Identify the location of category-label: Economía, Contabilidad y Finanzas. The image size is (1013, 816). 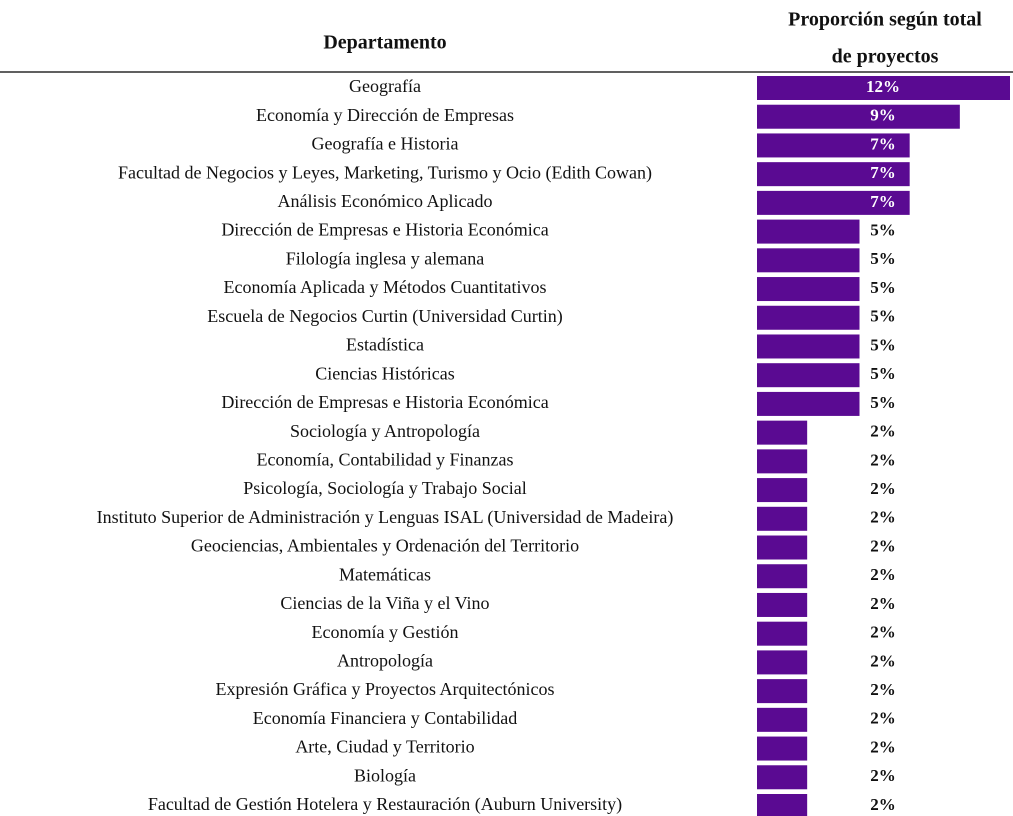
(385, 459).